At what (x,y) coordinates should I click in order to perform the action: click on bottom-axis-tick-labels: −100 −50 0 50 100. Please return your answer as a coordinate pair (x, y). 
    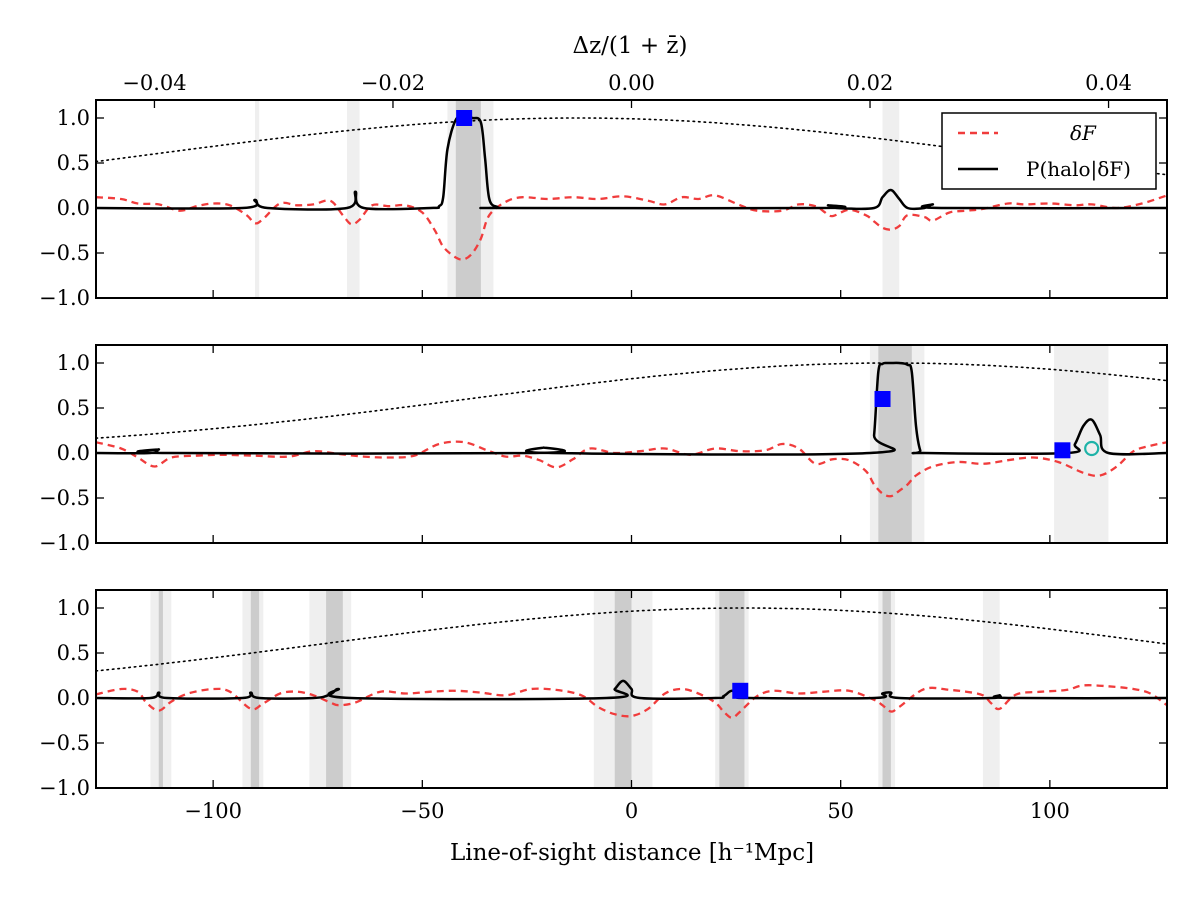
    Looking at the image, I should click on (627, 811).